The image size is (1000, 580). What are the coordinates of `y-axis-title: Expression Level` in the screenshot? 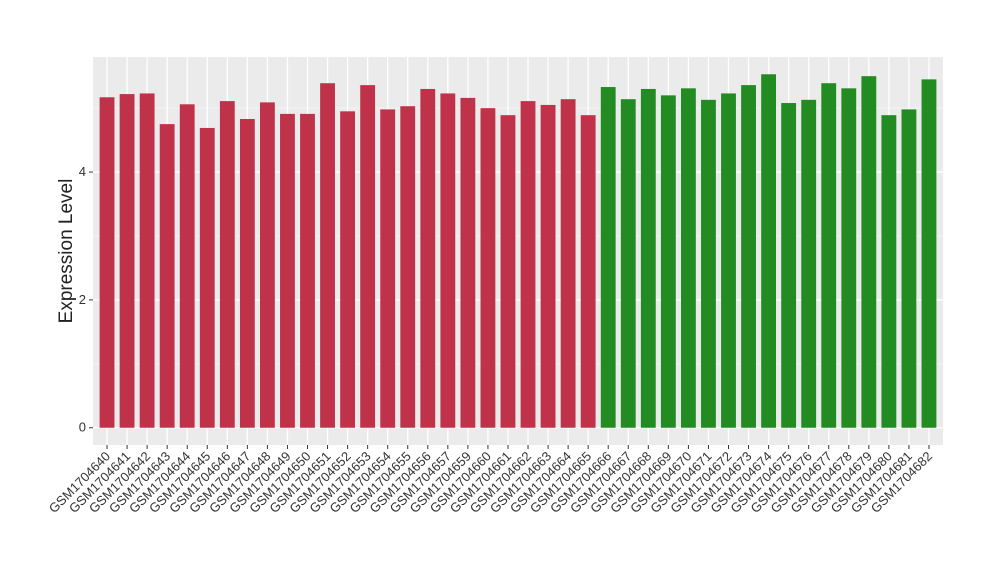 It's located at (66, 251).